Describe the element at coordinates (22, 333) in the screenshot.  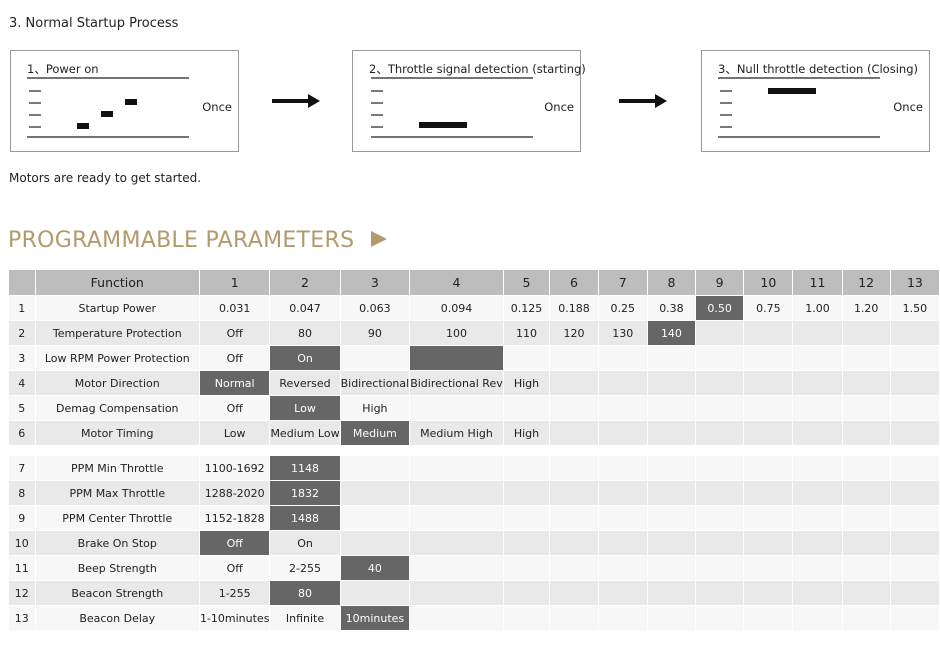
I see `row-number: 2` at that location.